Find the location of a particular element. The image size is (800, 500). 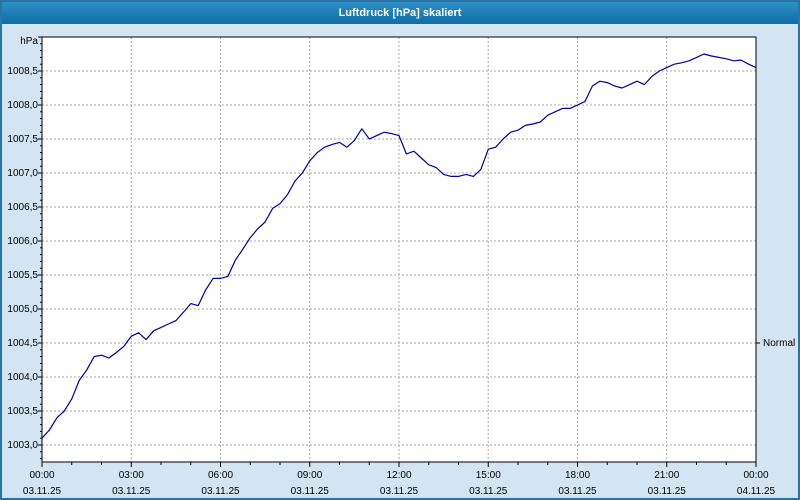

svg-text: 21:00 is located at coordinates (666, 475).